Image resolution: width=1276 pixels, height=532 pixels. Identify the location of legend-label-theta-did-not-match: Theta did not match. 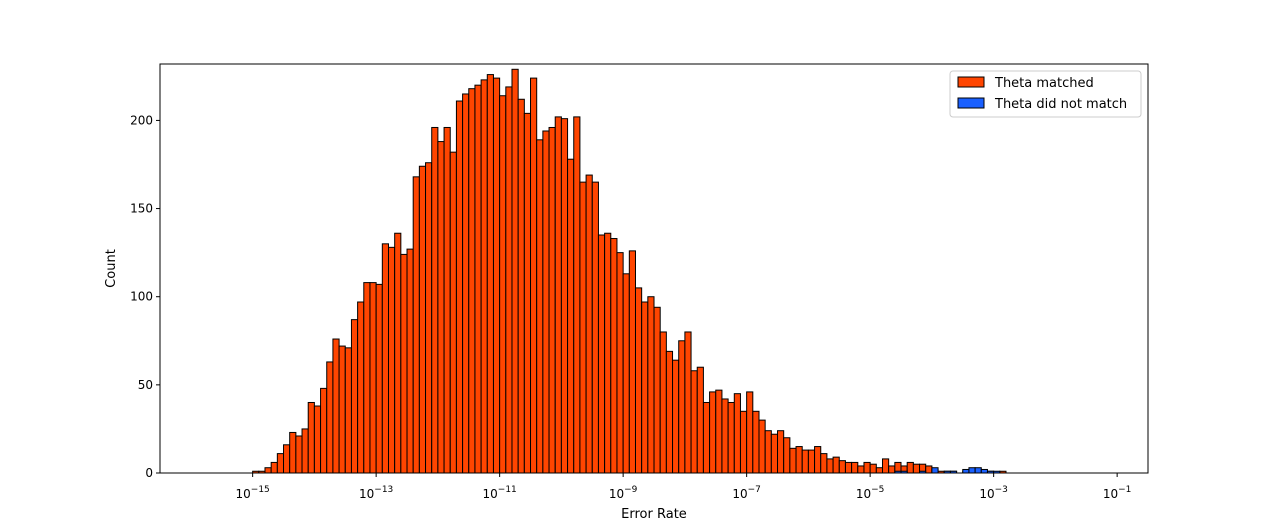
(1060, 104).